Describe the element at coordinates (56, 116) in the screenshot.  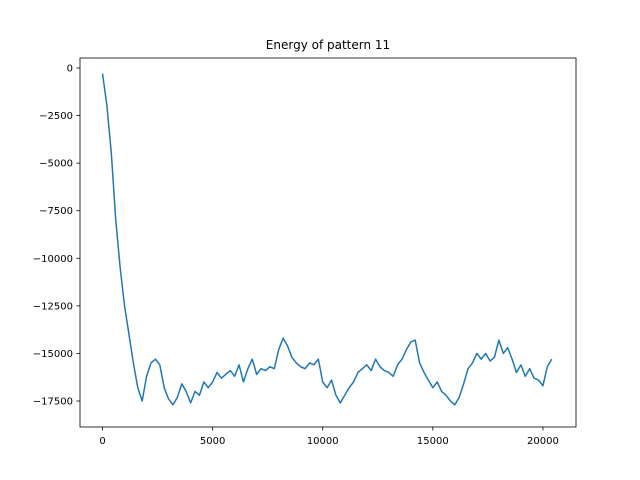
I see `y-tick-label: −2500` at that location.